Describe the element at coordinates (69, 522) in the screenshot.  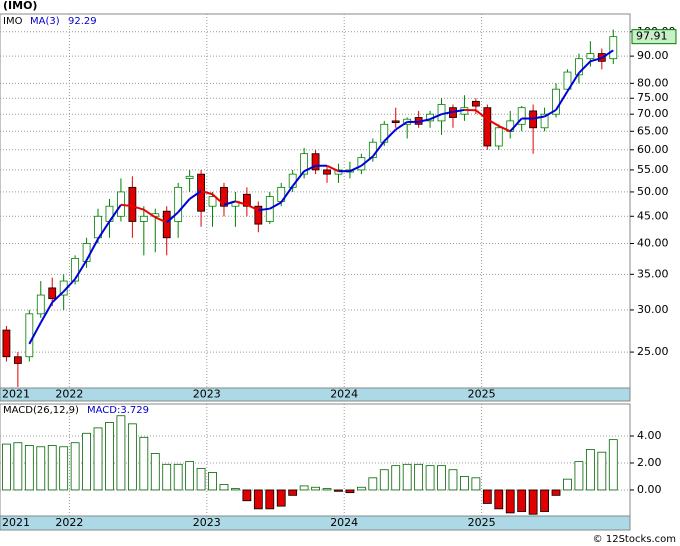
I see `x-tick-label: 2022` at that location.